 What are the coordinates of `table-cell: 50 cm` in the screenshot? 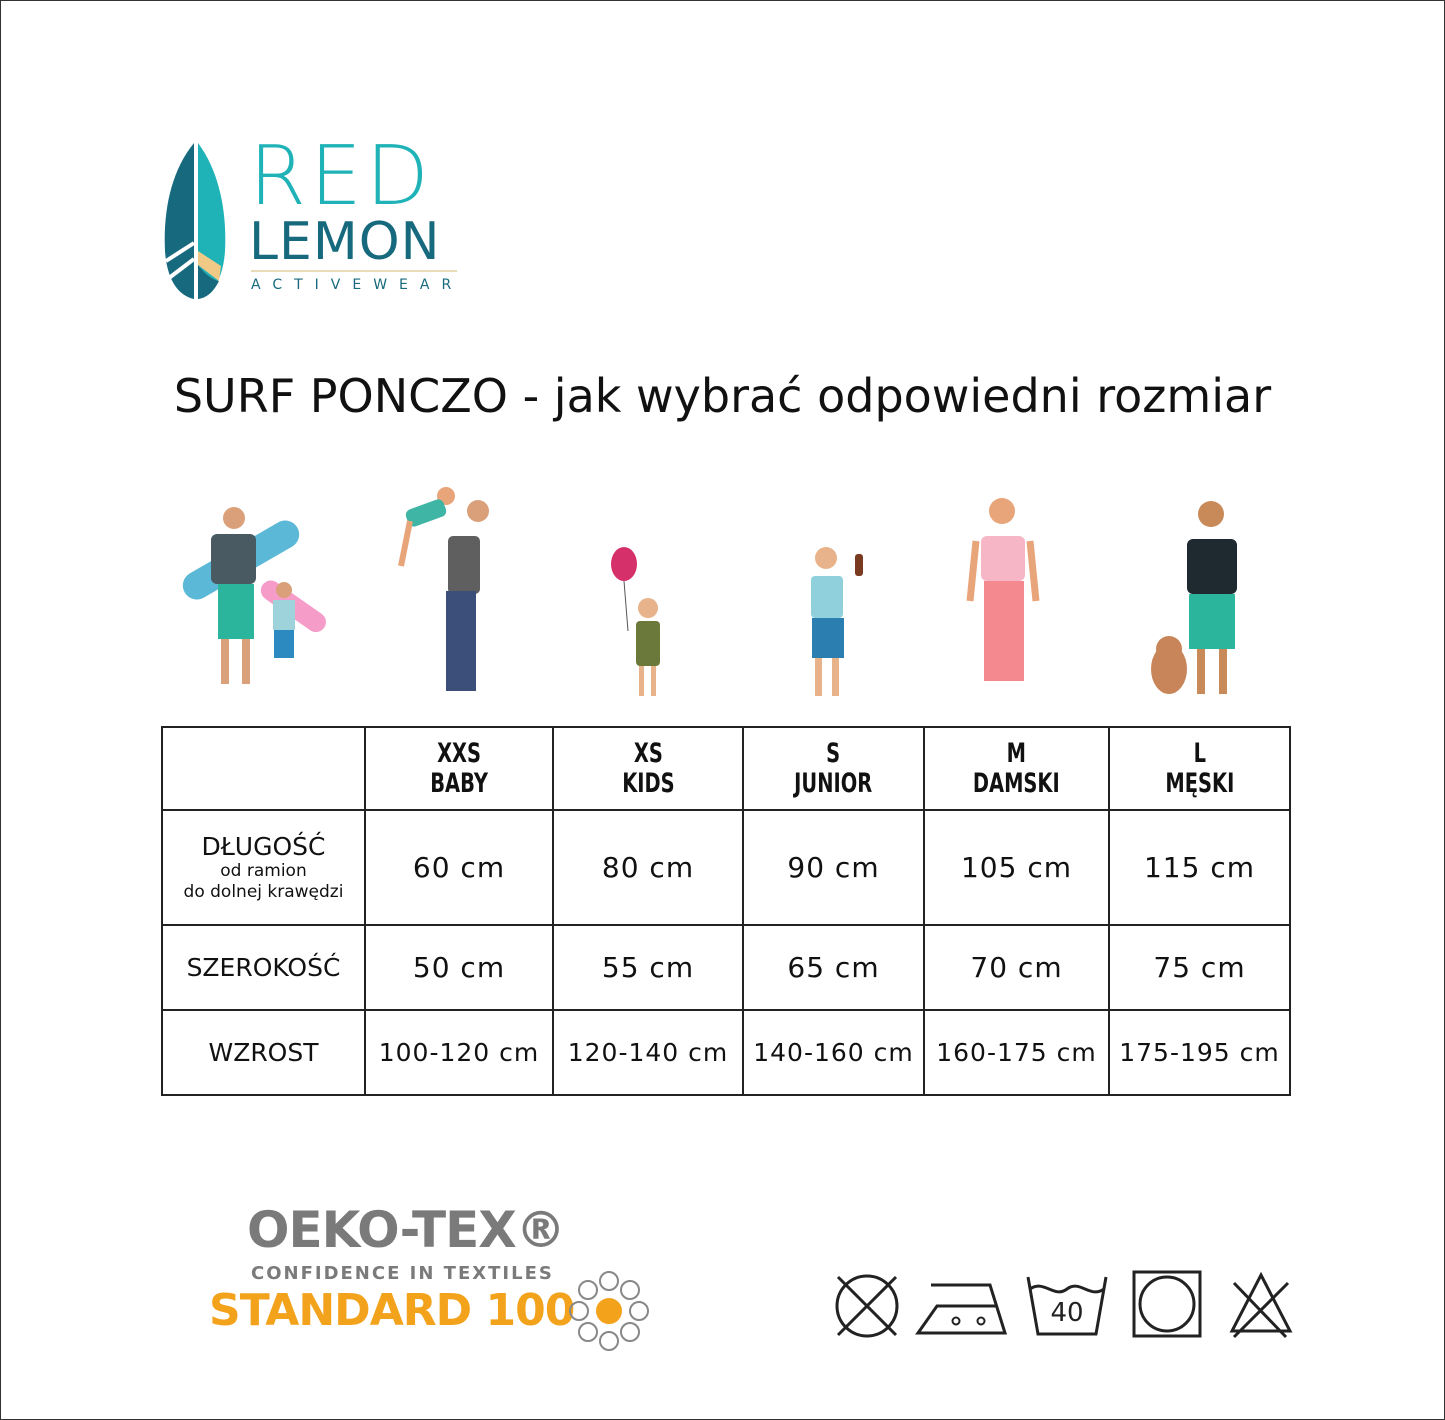 It's located at (459, 967).